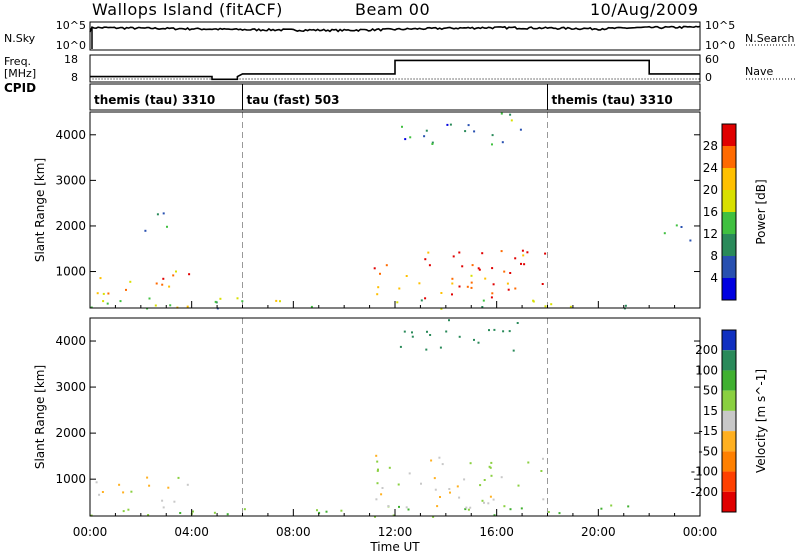  Describe the element at coordinates (18, 61) in the screenshot. I see `freq-label-line1: Freq.` at that location.